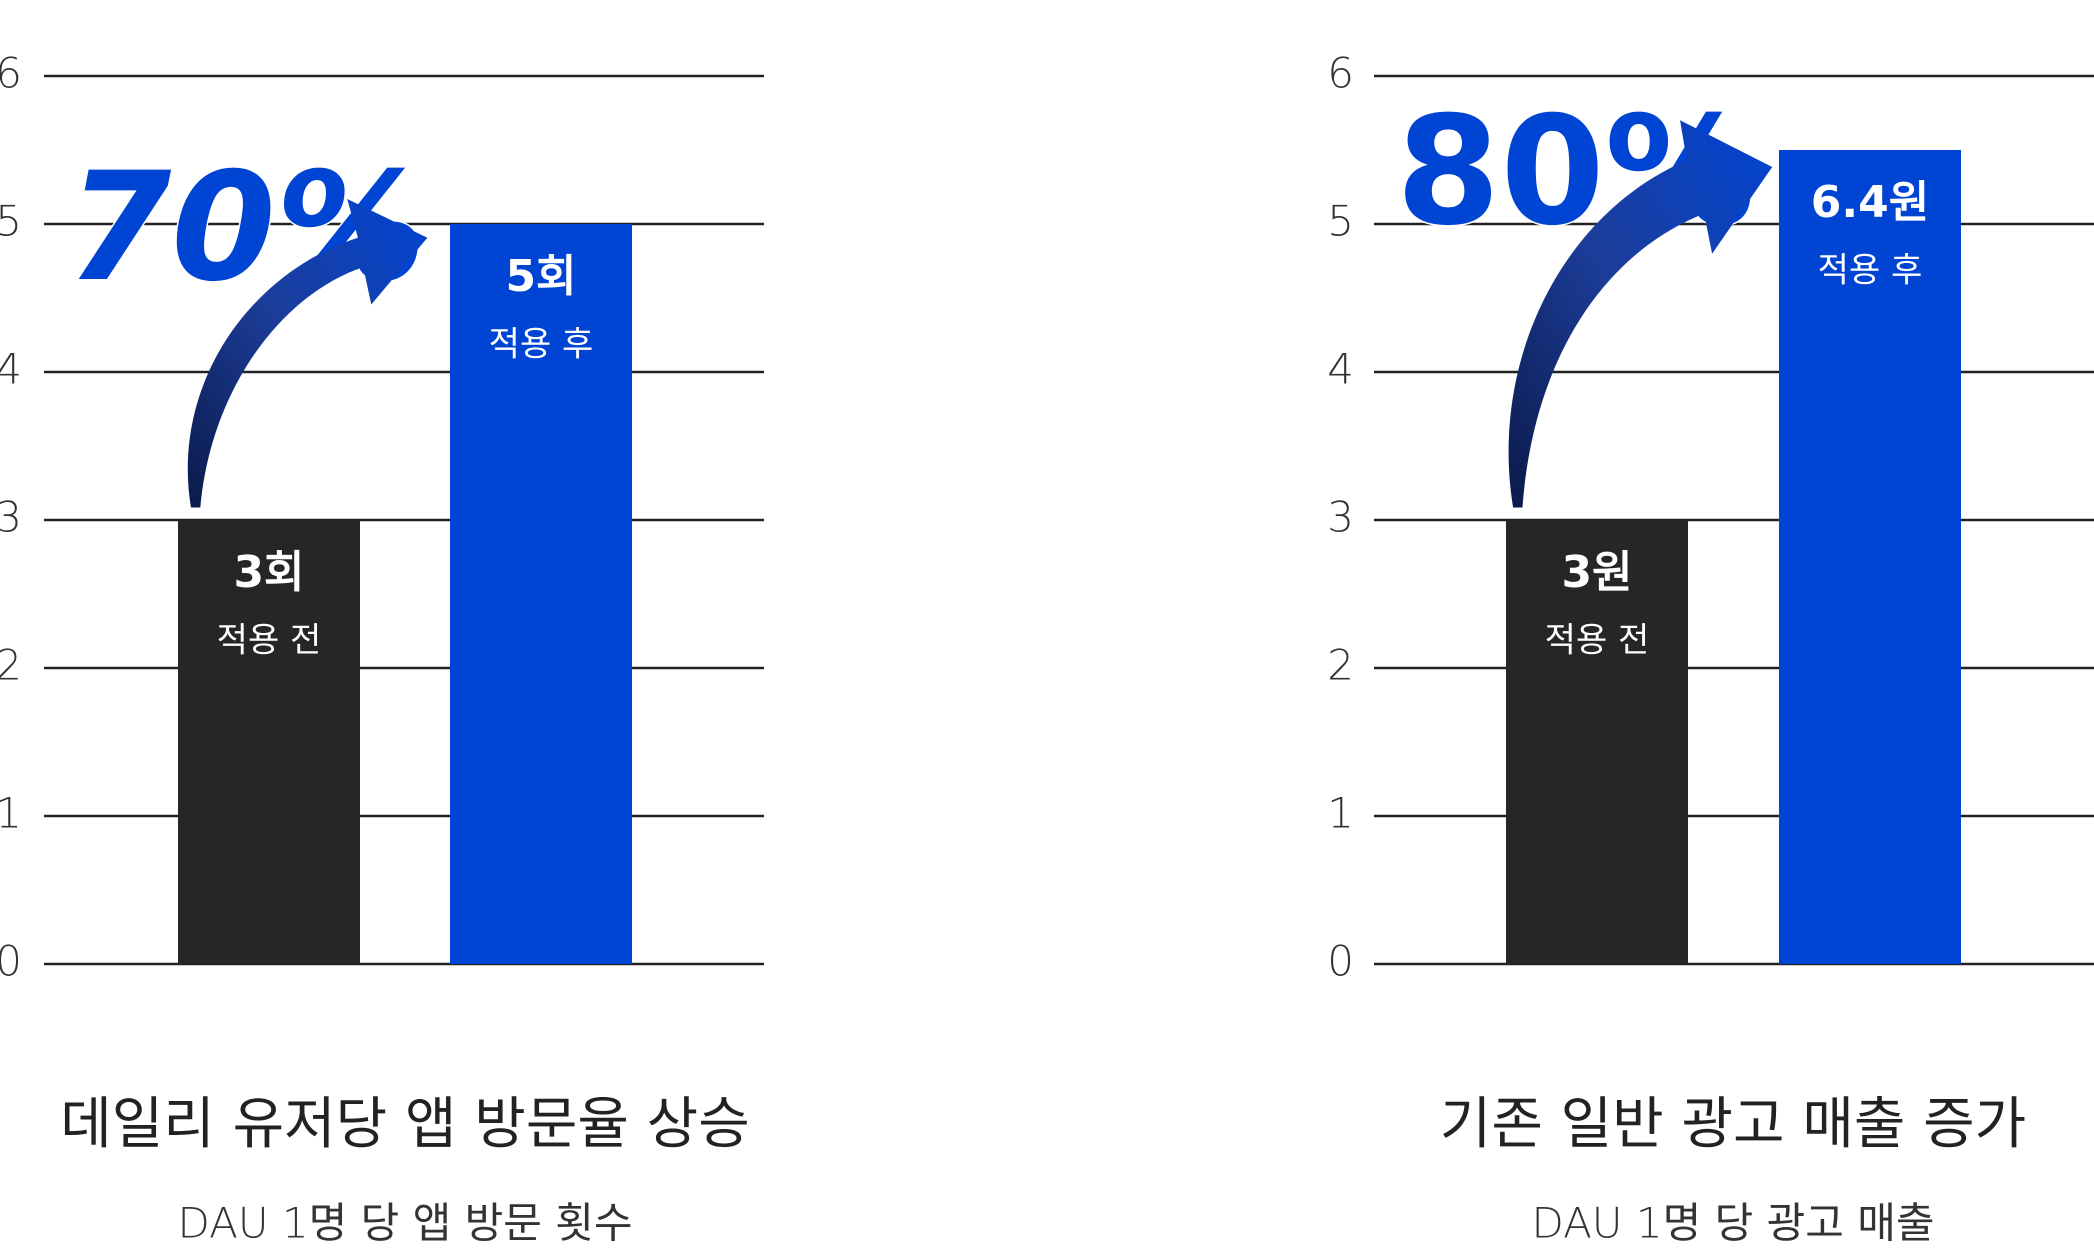 Image resolution: width=2094 pixels, height=1256 pixels. What do you see at coordinates (404, 1223) in the screenshot?
I see `chart-subtitle: DAU 1명 당 앱 방문 횟수` at bounding box center [404, 1223].